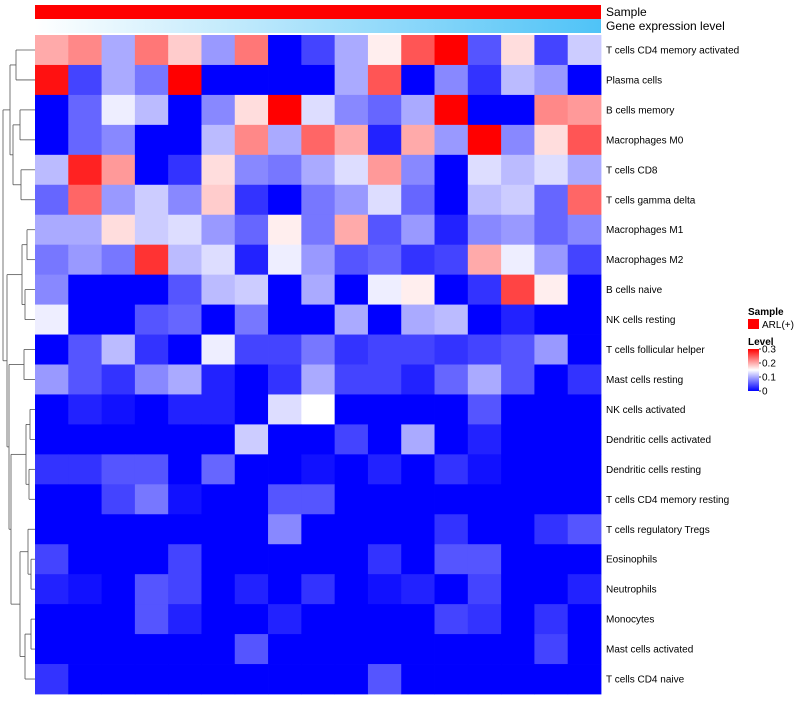 The image size is (800, 705). What do you see at coordinates (640, 320) in the screenshot?
I see `row-label: NK cells resting` at bounding box center [640, 320].